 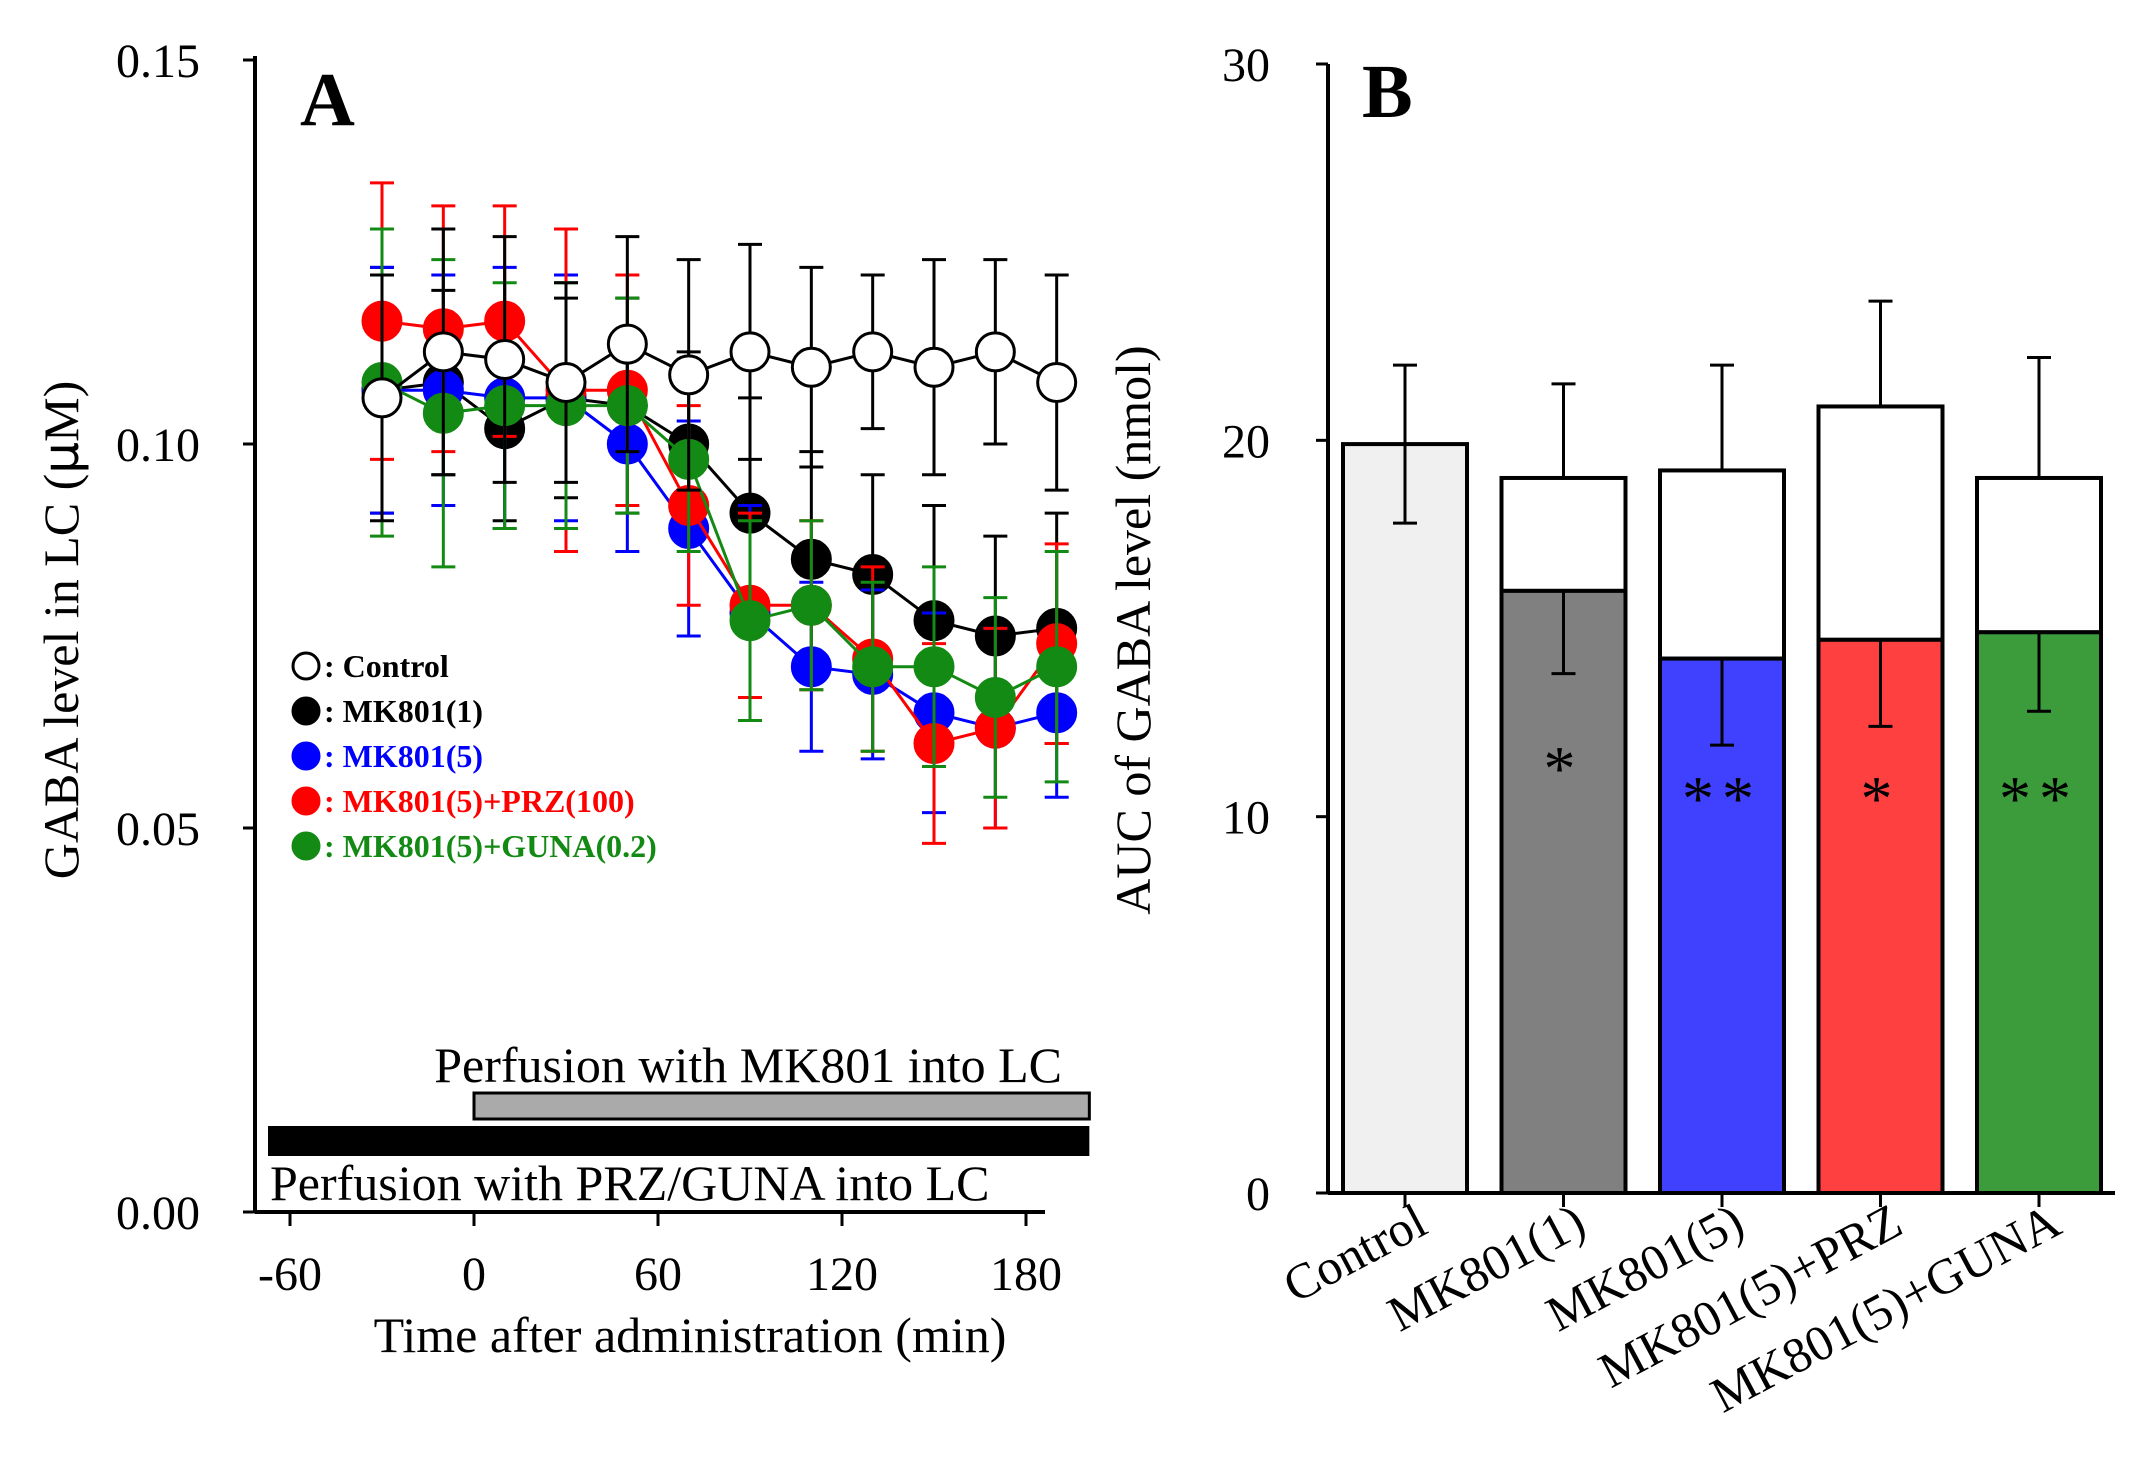 I want to click on y-tick-label: 0.10, so click(x=158, y=445).